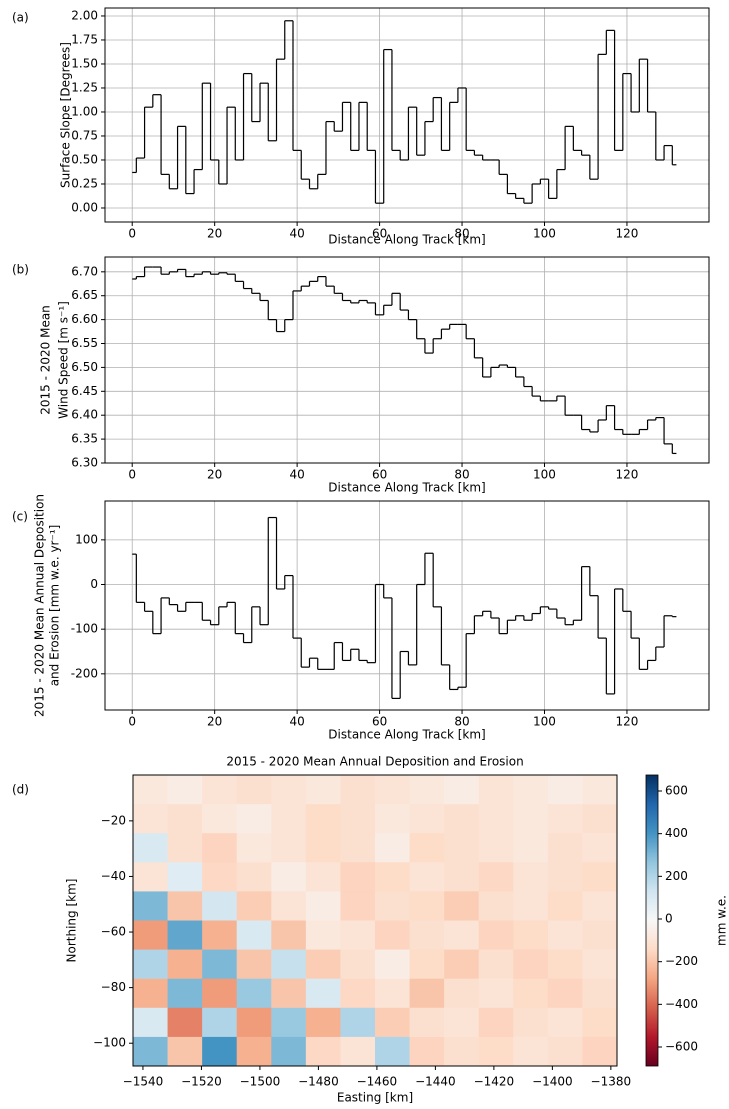  What do you see at coordinates (84, 439) in the screenshot?
I see `y-tick-label: 6.35` at bounding box center [84, 439].